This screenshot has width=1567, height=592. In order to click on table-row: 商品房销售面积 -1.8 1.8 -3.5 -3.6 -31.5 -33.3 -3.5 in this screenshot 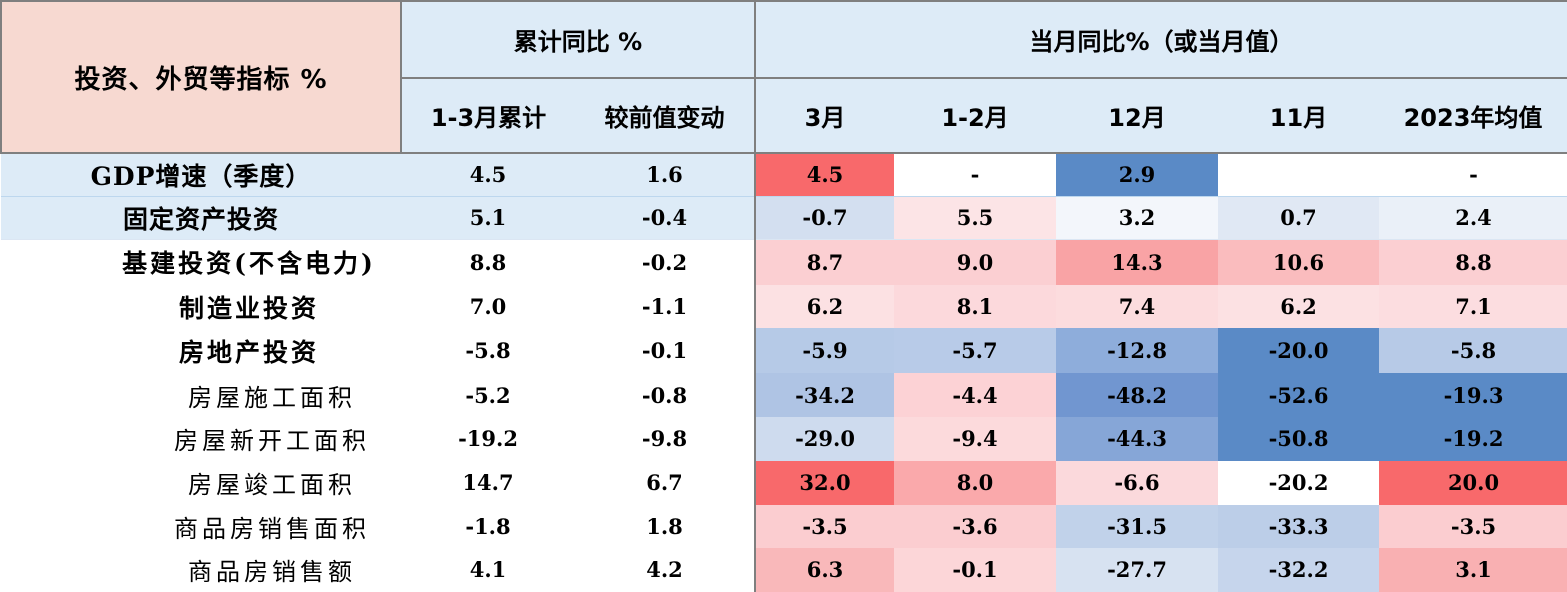, I will do `click(784, 526)`.